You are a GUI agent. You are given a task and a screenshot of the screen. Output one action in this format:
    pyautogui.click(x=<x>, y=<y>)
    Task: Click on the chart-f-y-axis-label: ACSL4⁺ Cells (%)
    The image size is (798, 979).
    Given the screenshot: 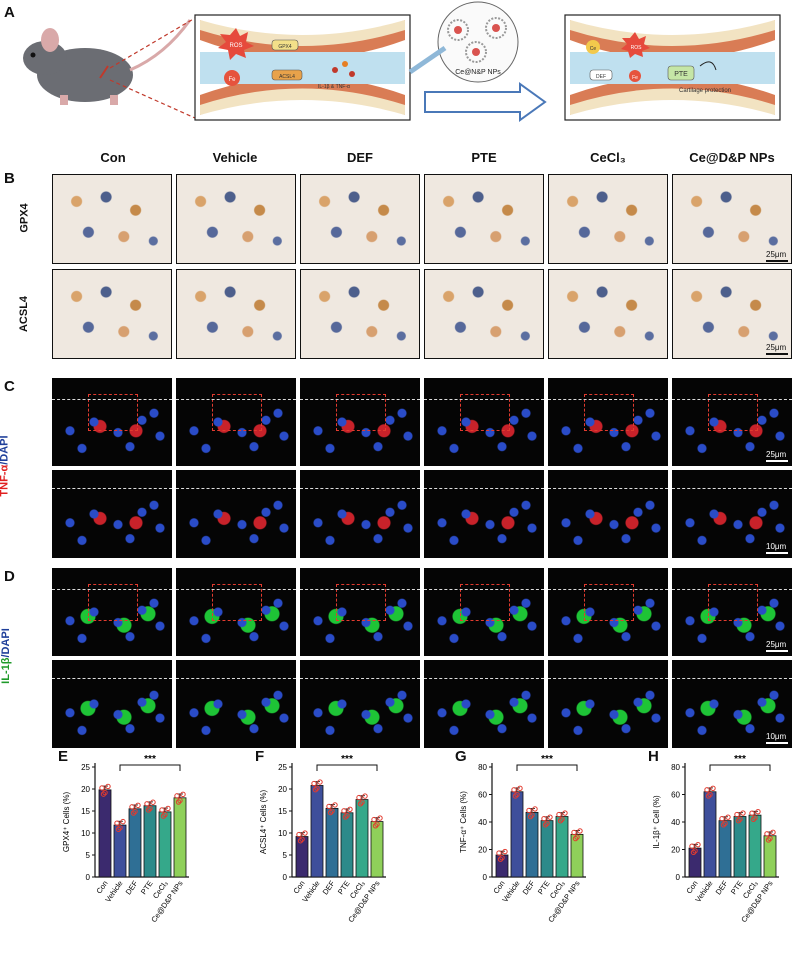 What is the action you would take?
    pyautogui.click(x=263, y=822)
    